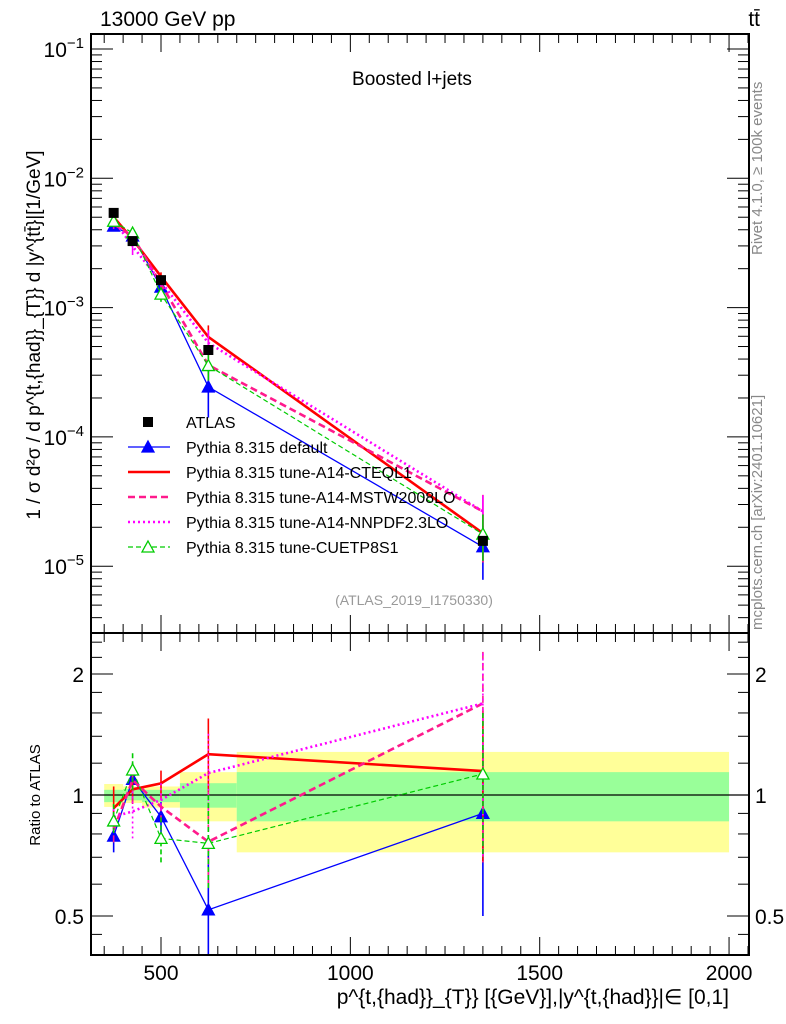 This screenshot has height=1024, width=786. What do you see at coordinates (160, 973) in the screenshot?
I see `x-tick-label: 500` at bounding box center [160, 973].